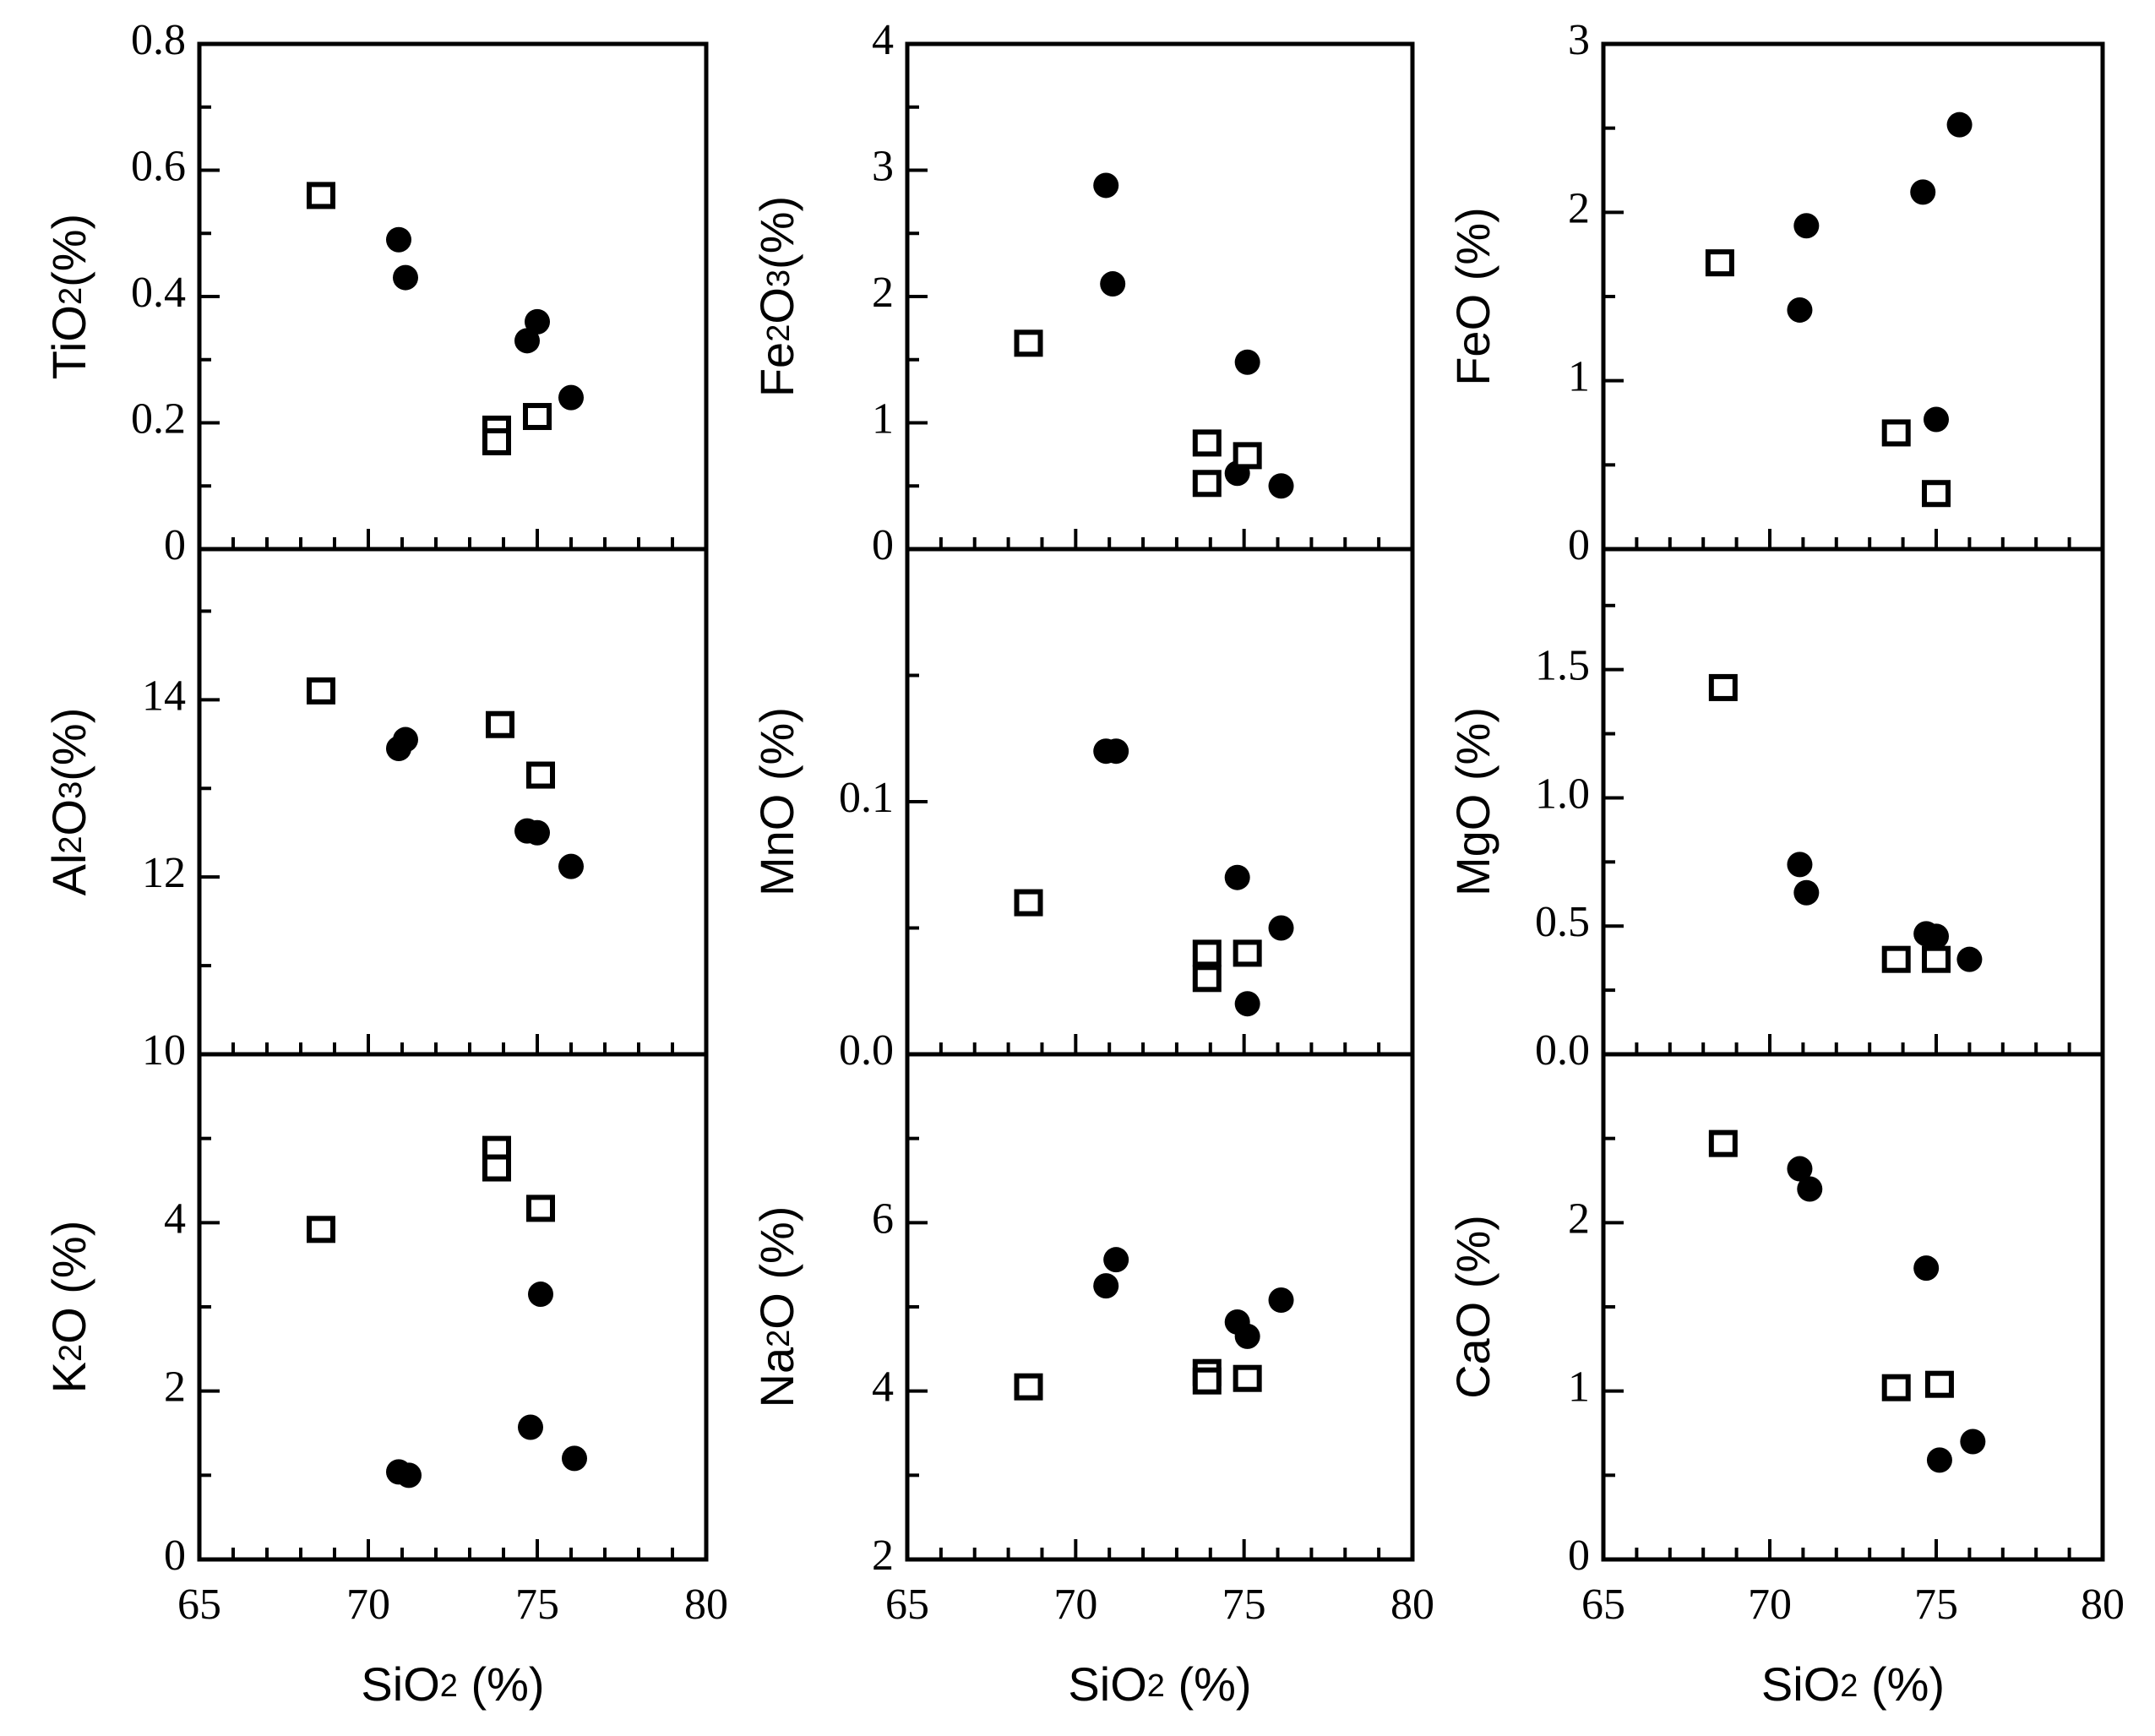 The height and width of the screenshot is (1736, 2155). What do you see at coordinates (1579, 545) in the screenshot?
I see `feo-y-tick-label: 0` at bounding box center [1579, 545].